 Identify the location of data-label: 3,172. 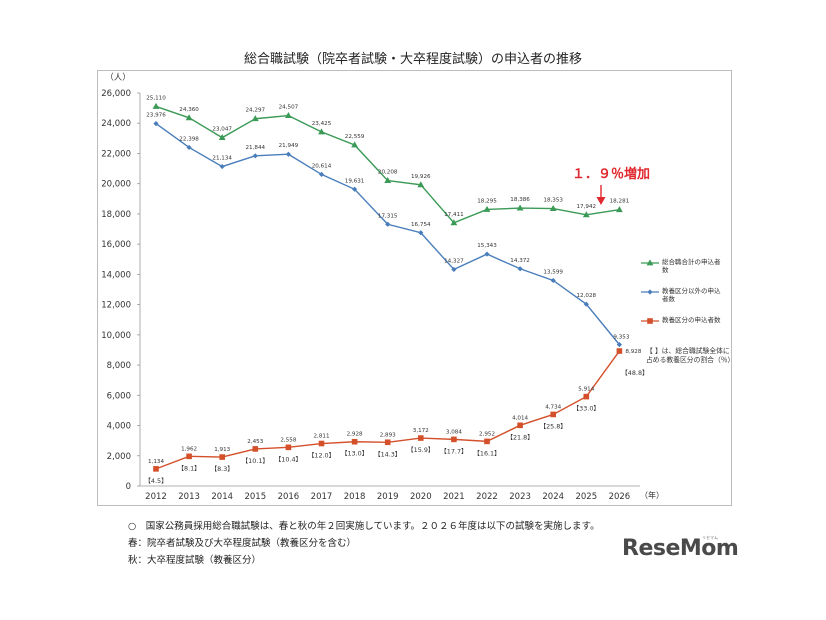
(421, 431).